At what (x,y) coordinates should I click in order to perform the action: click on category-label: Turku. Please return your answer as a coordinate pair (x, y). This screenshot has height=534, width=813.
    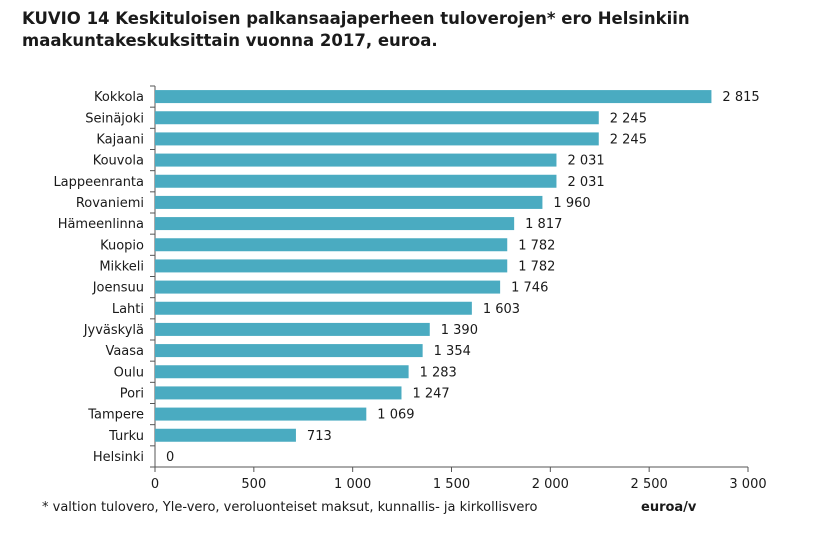
    Looking at the image, I should click on (126, 436).